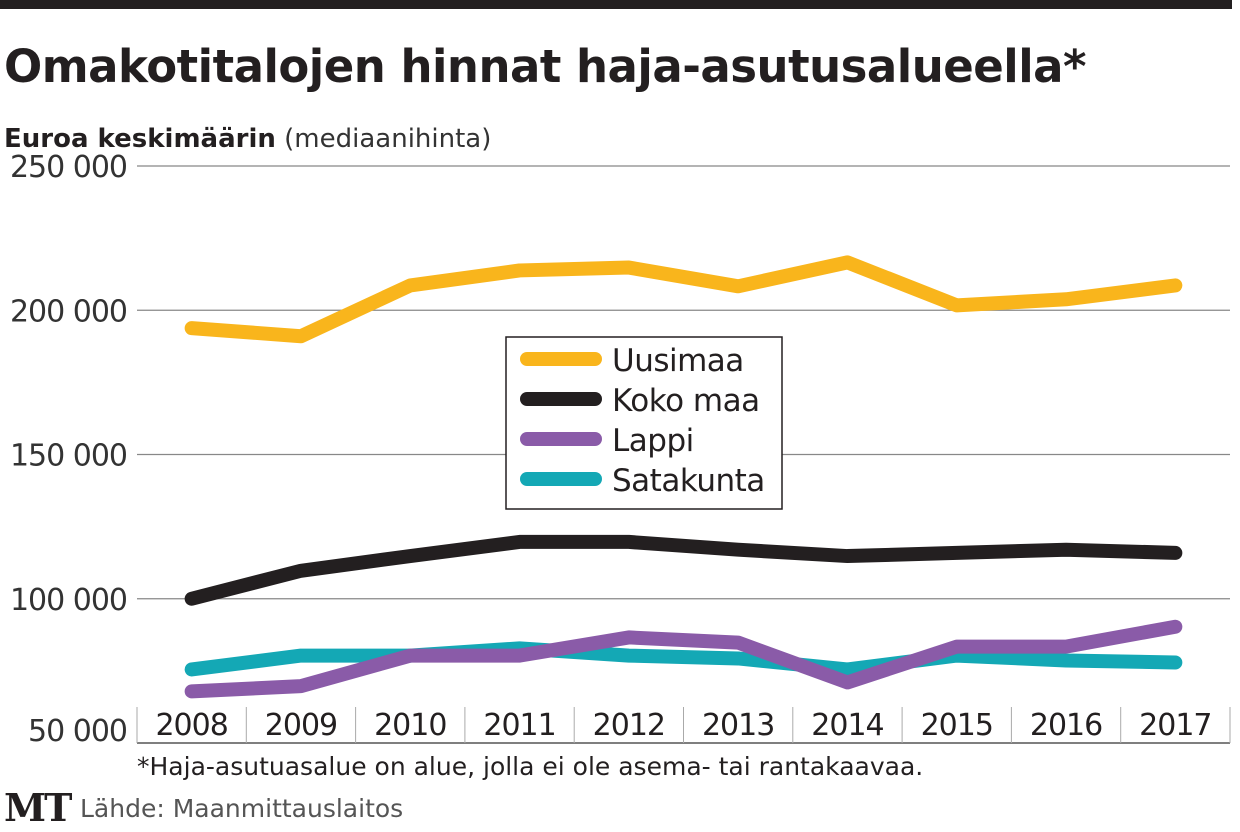 This screenshot has height=832, width=1240. What do you see at coordinates (616, 4) in the screenshot?
I see `top-rule` at bounding box center [616, 4].